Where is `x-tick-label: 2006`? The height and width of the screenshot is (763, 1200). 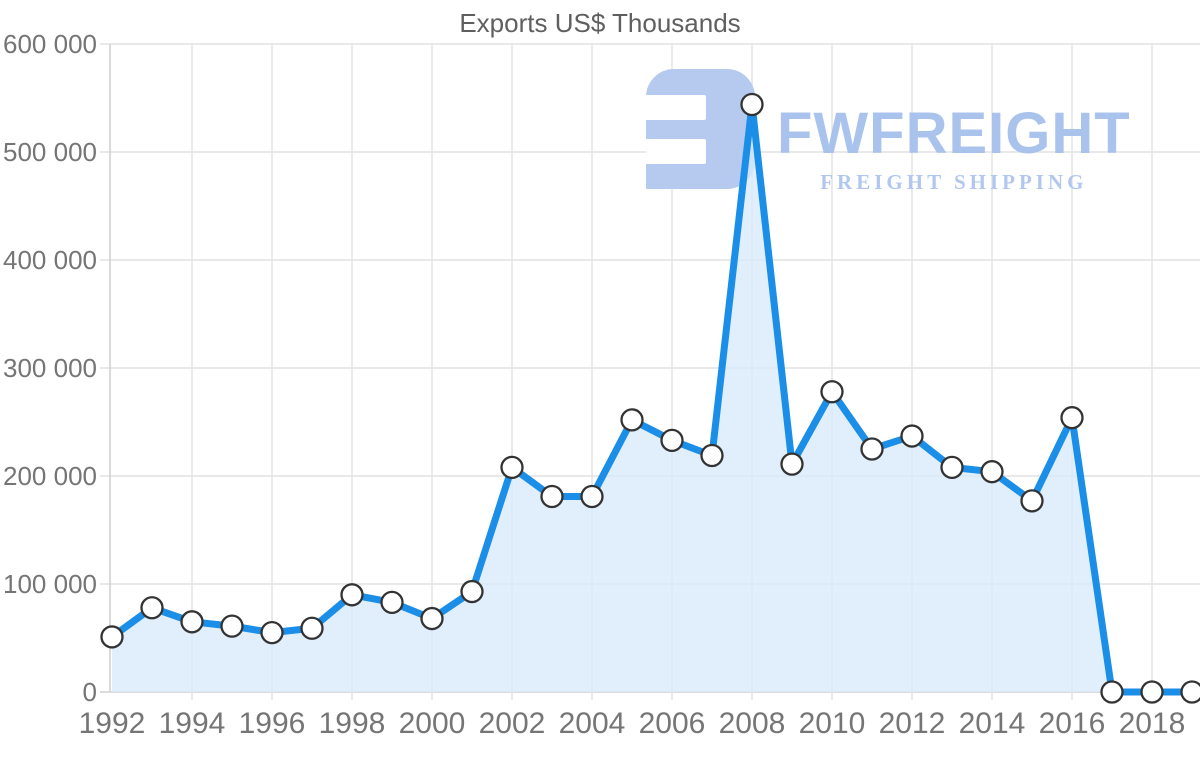
x-tick-label: 2006 is located at coordinates (672, 723).